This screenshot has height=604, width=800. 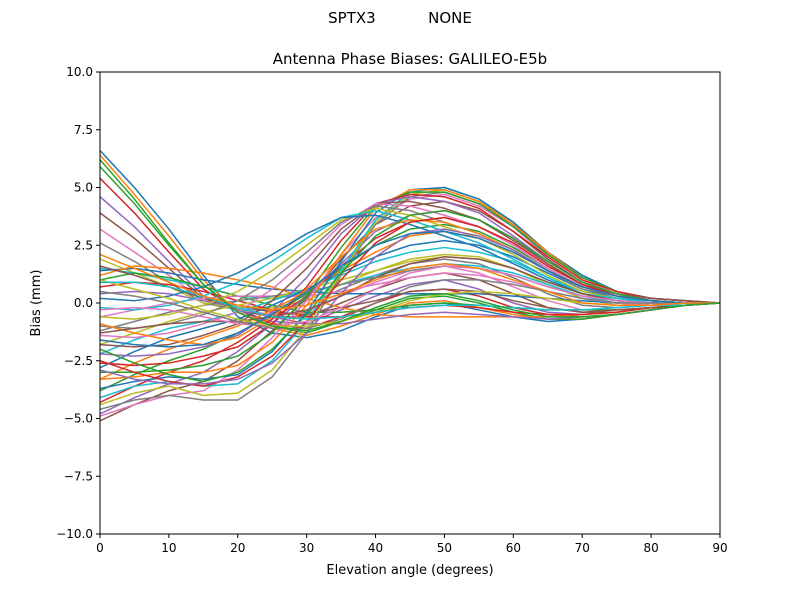 What do you see at coordinates (306, 548) in the screenshot?
I see `x-tick-label: 30` at bounding box center [306, 548].